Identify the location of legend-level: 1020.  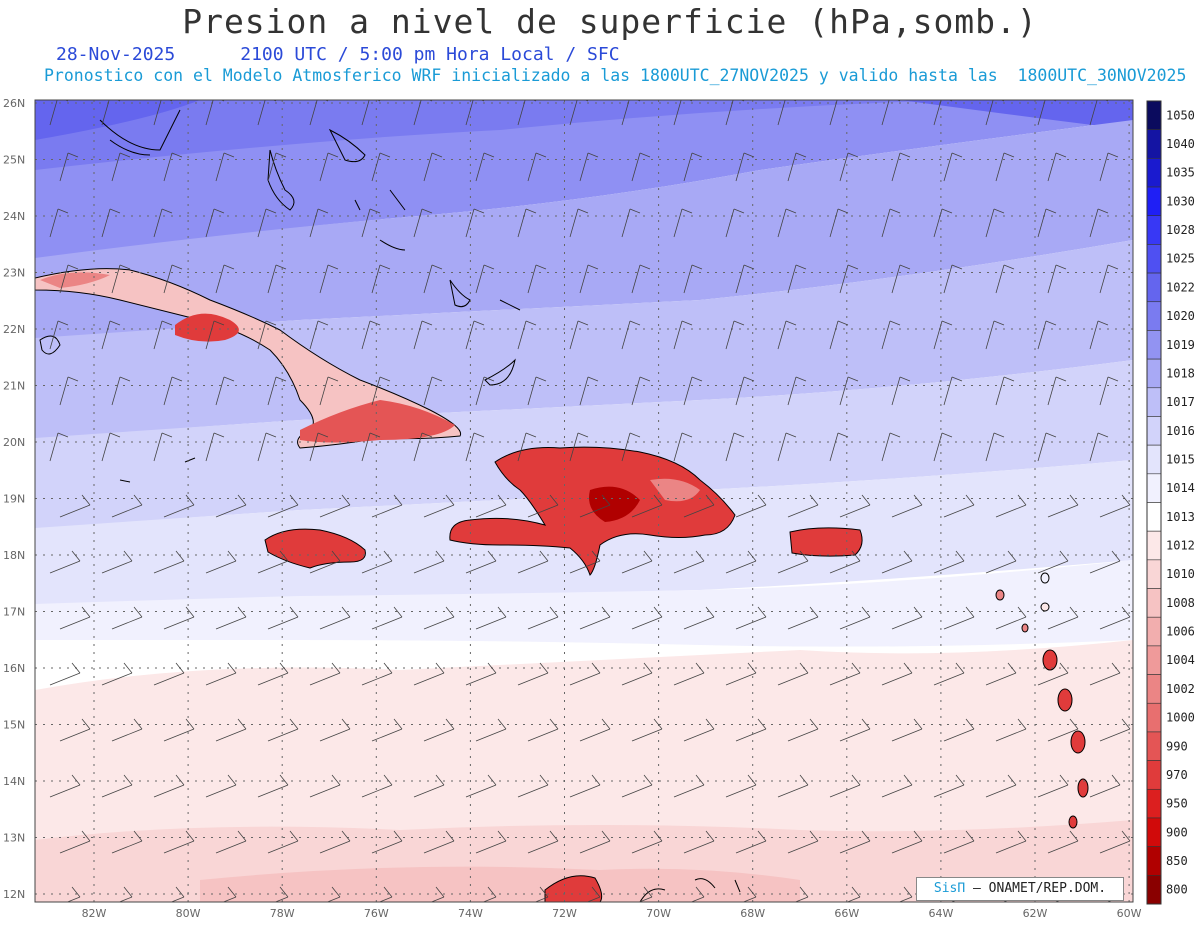
(1180, 316).